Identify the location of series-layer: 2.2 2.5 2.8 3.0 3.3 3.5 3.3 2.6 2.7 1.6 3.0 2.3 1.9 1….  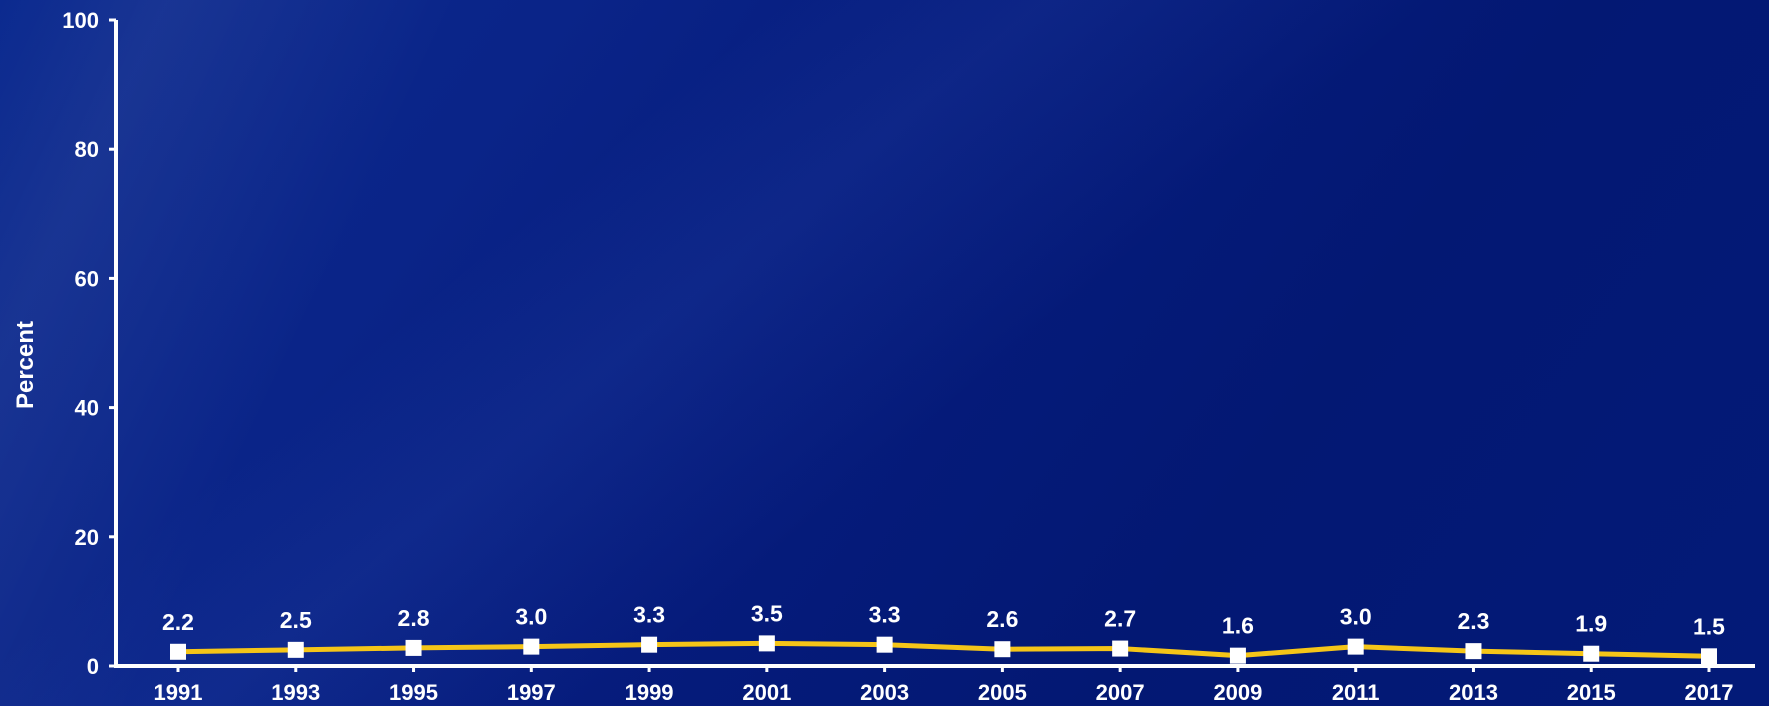
(943, 632).